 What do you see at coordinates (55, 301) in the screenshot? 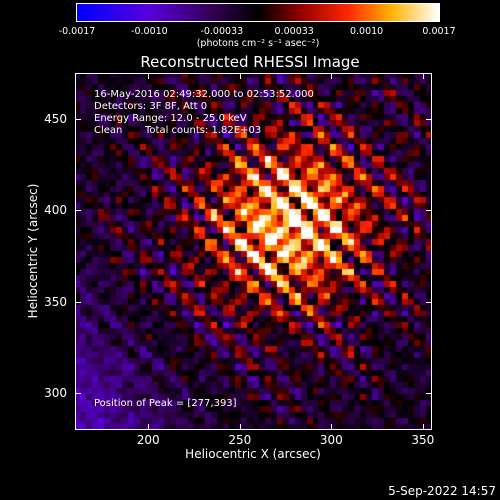
I see `y-tick-label: 350` at bounding box center [55, 301].